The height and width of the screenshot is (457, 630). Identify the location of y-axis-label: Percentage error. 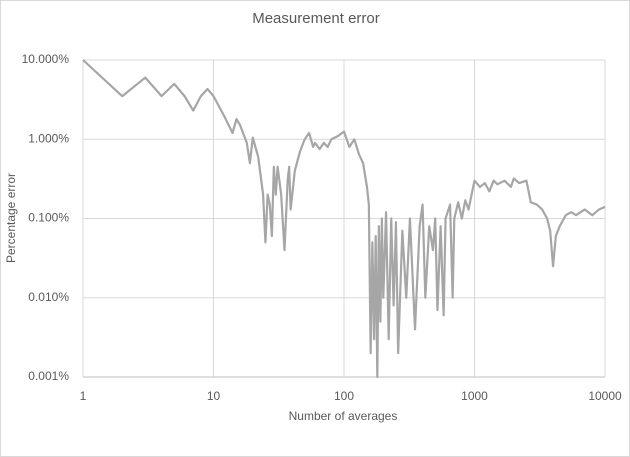
(11, 218).